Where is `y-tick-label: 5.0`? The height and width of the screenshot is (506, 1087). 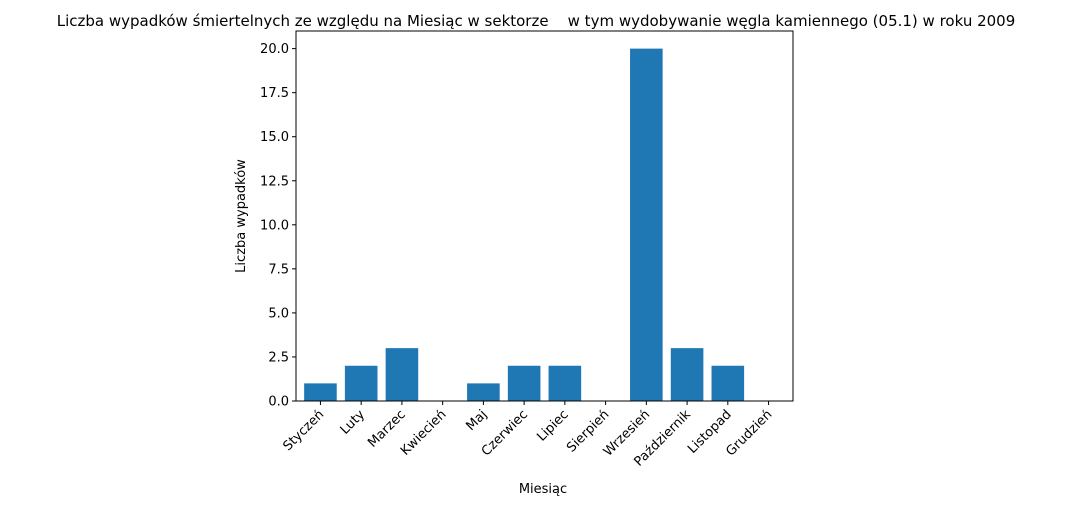 y-tick-label: 5.0 is located at coordinates (278, 313).